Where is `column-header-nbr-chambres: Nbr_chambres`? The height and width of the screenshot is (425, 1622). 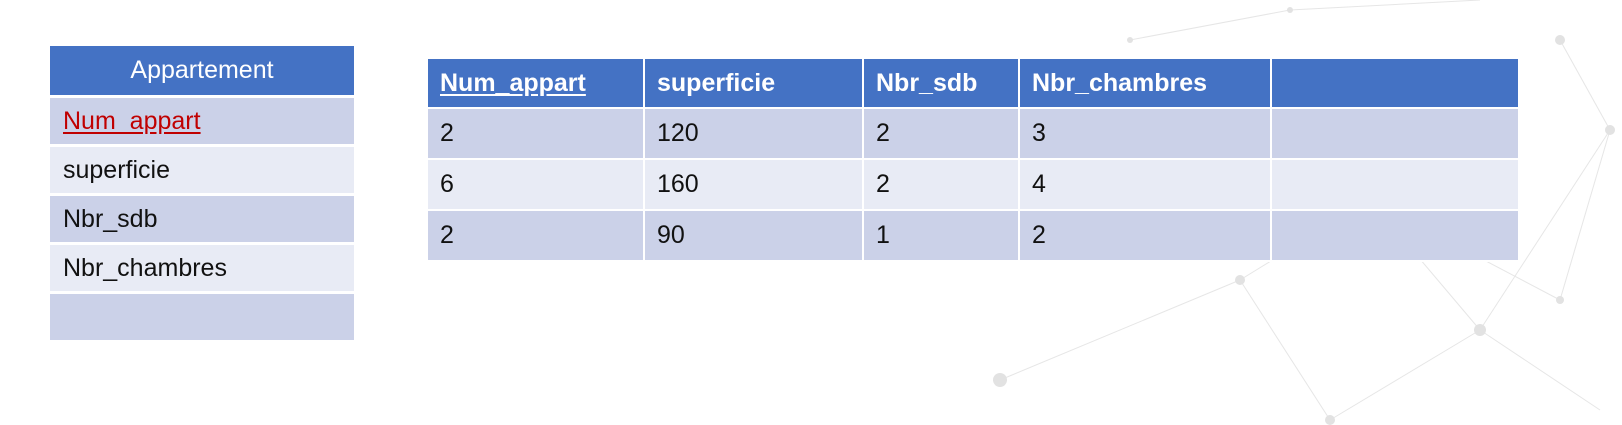
column-header-nbr-chambres: Nbr_chambres is located at coordinates (1145, 83).